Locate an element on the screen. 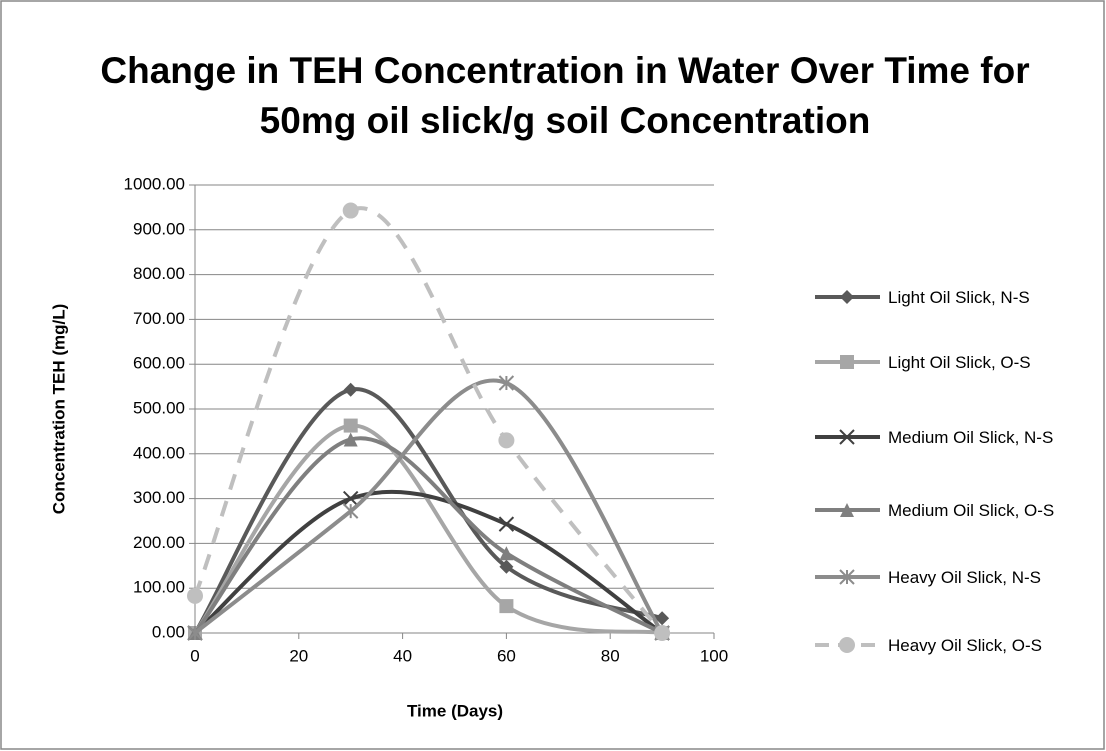 The image size is (1106, 751). y-tick-label: 1000.00 is located at coordinates (154, 183).